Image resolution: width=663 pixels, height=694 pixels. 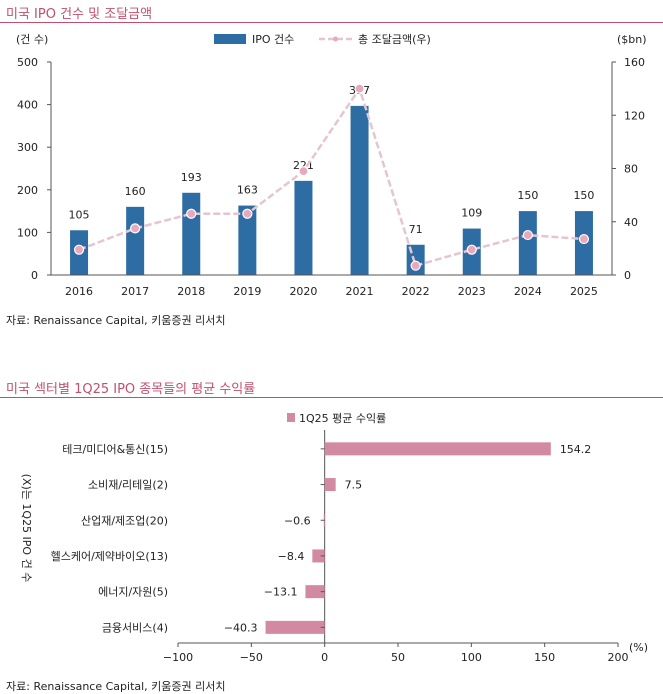 What do you see at coordinates (360, 291) in the screenshot?
I see `year-tick-label: 2021` at bounding box center [360, 291].